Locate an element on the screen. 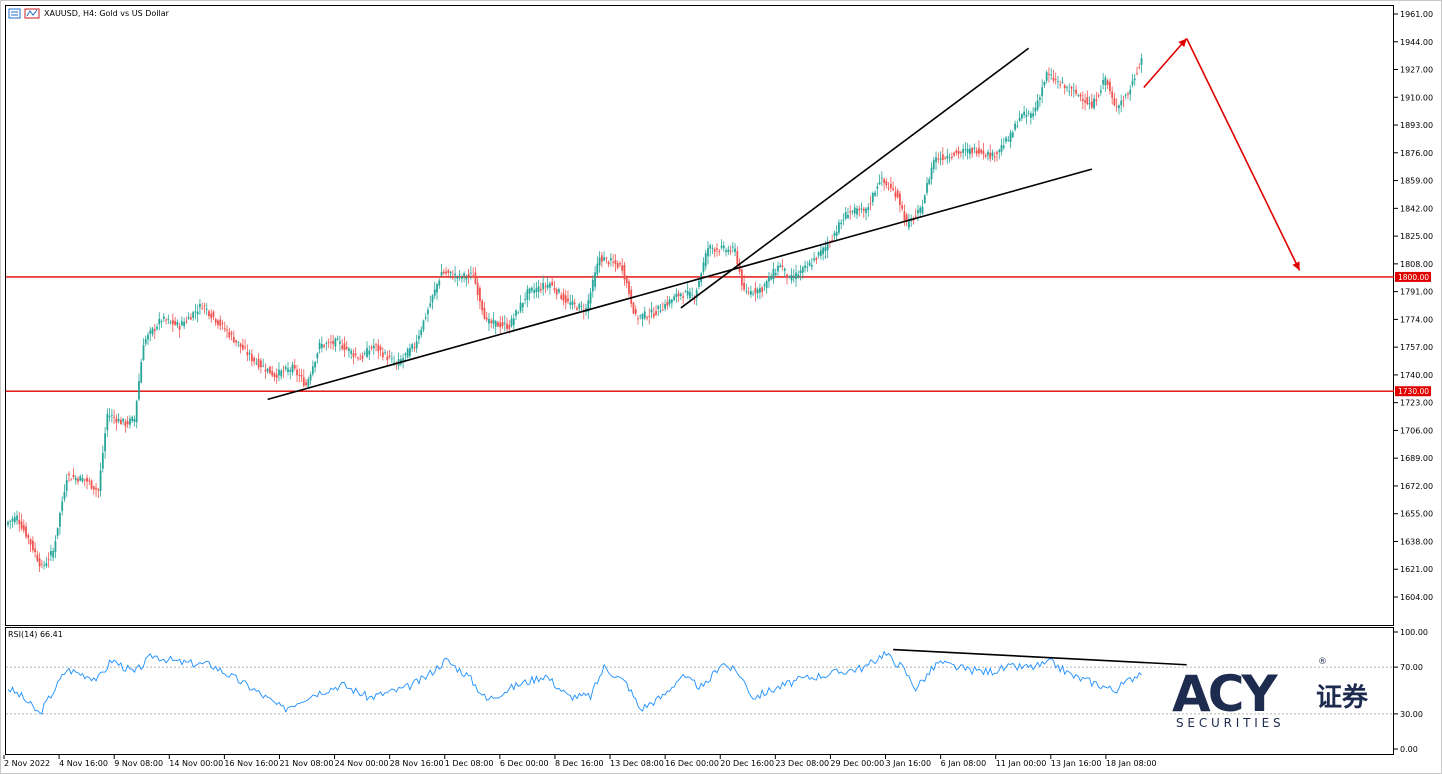 The image size is (1442, 774). price-tick-label: 1893.00 is located at coordinates (1416, 125).